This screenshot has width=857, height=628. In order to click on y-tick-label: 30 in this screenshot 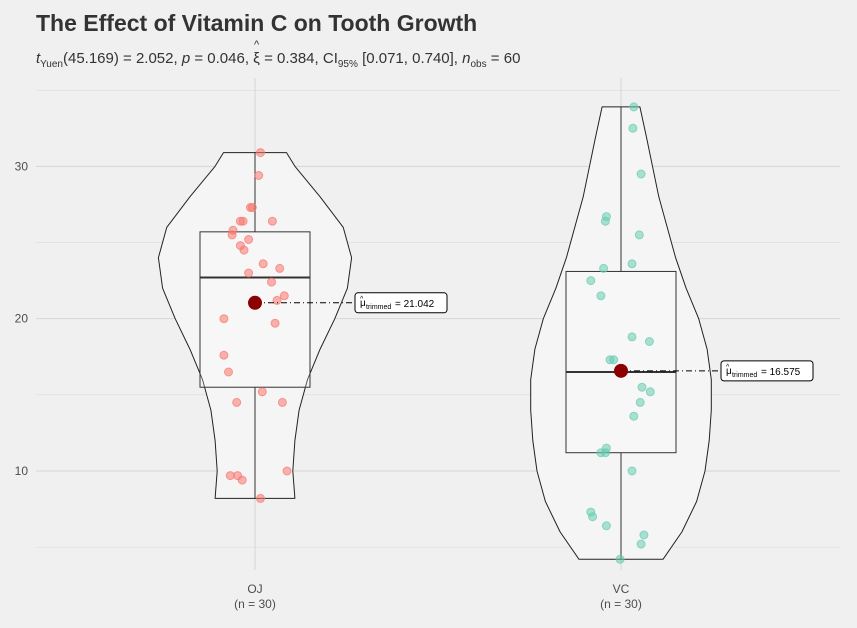, I will do `click(22, 166)`.